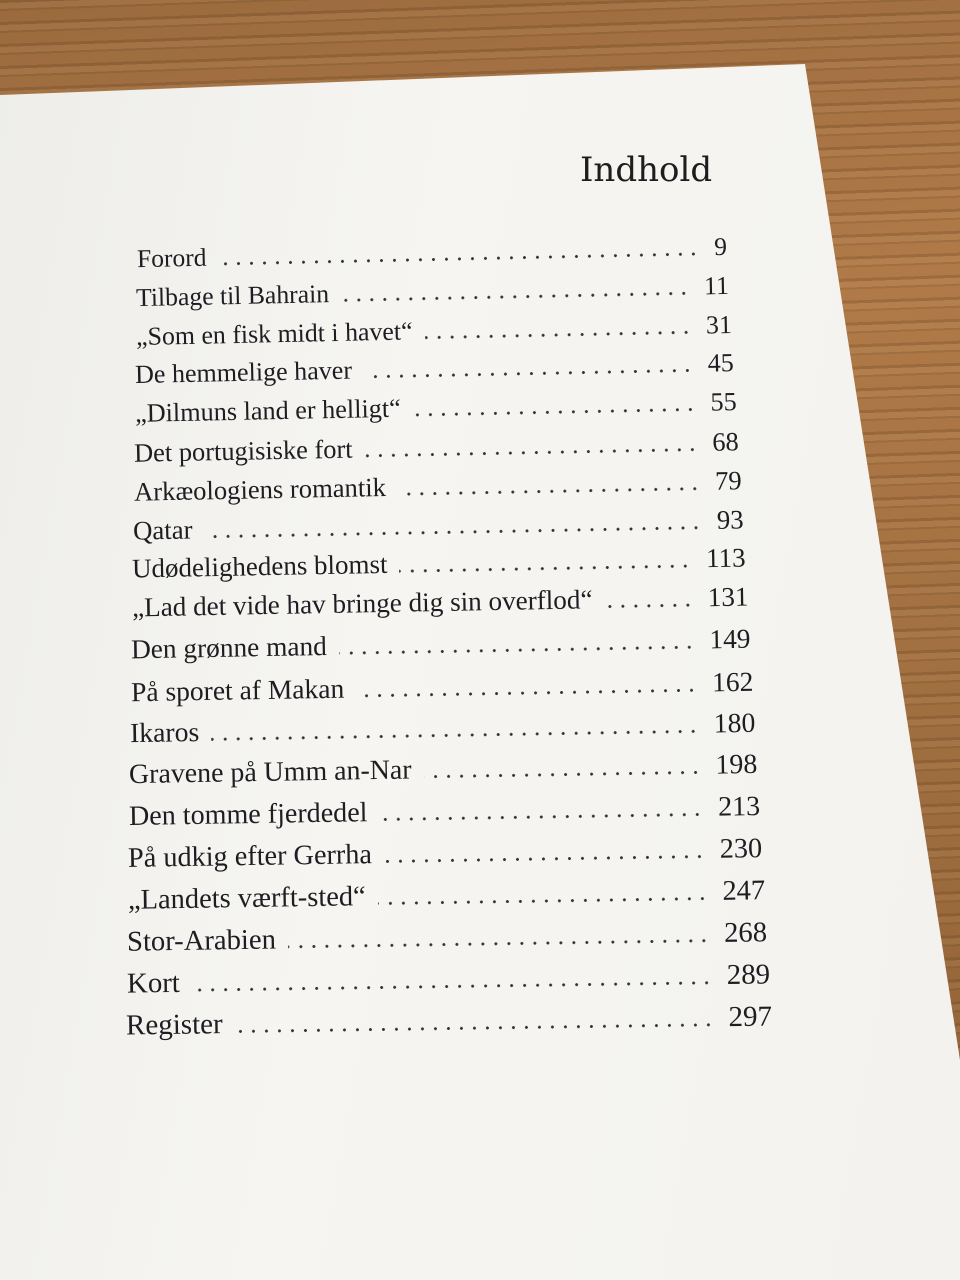  Describe the element at coordinates (447, 938) in the screenshot. I see `toc-entry: Stor-Arabien 268` at that location.